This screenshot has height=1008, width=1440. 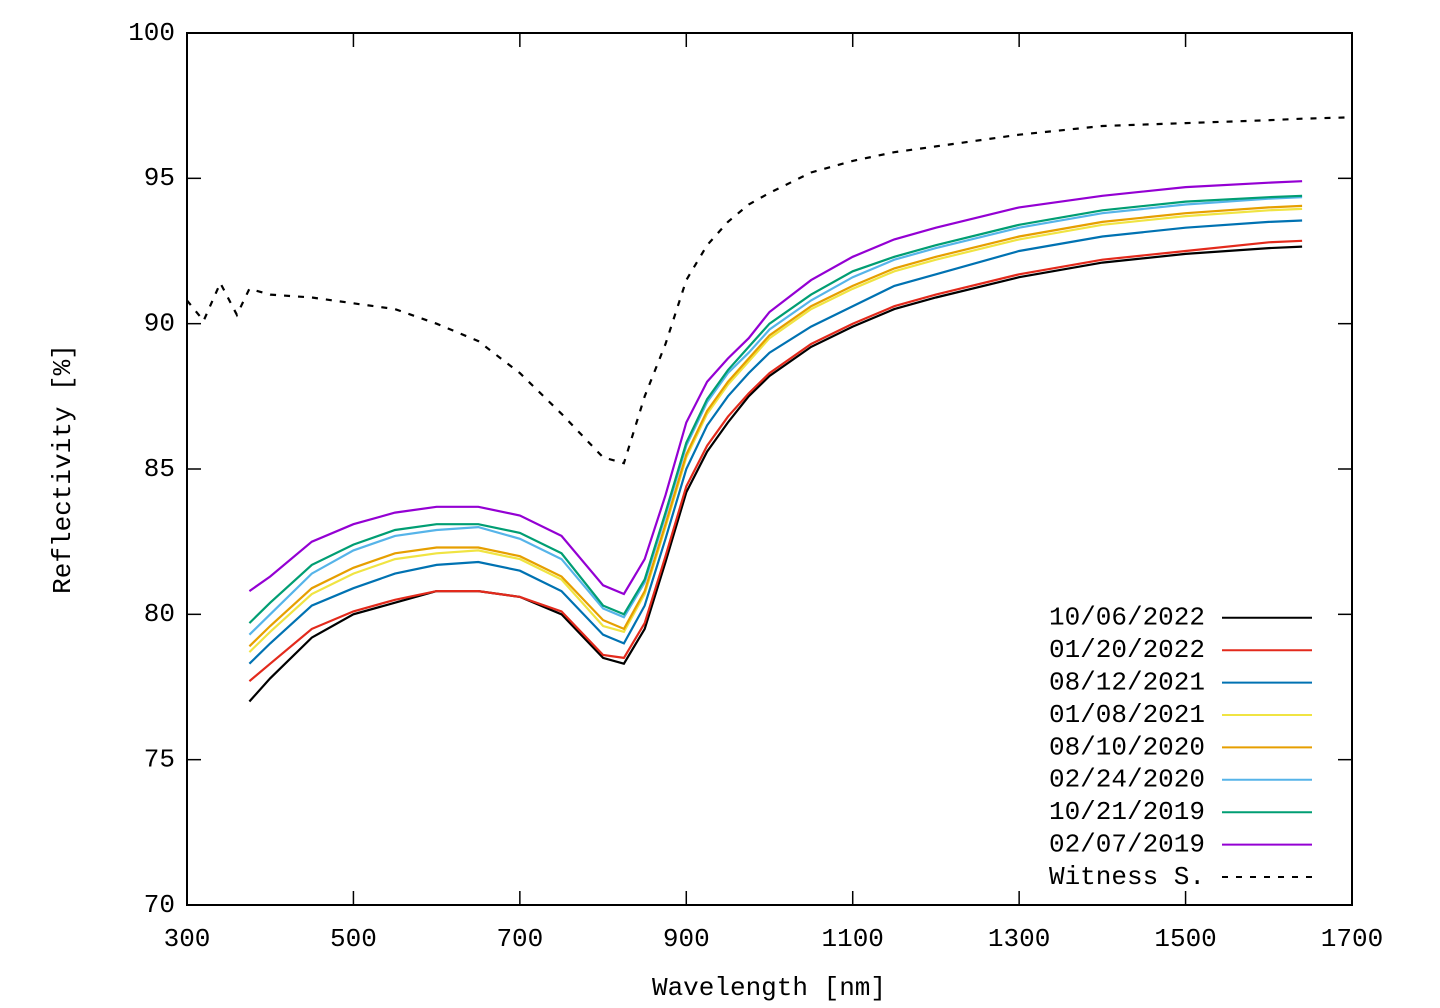 I want to click on y-tick-label: 90, so click(x=159, y=324).